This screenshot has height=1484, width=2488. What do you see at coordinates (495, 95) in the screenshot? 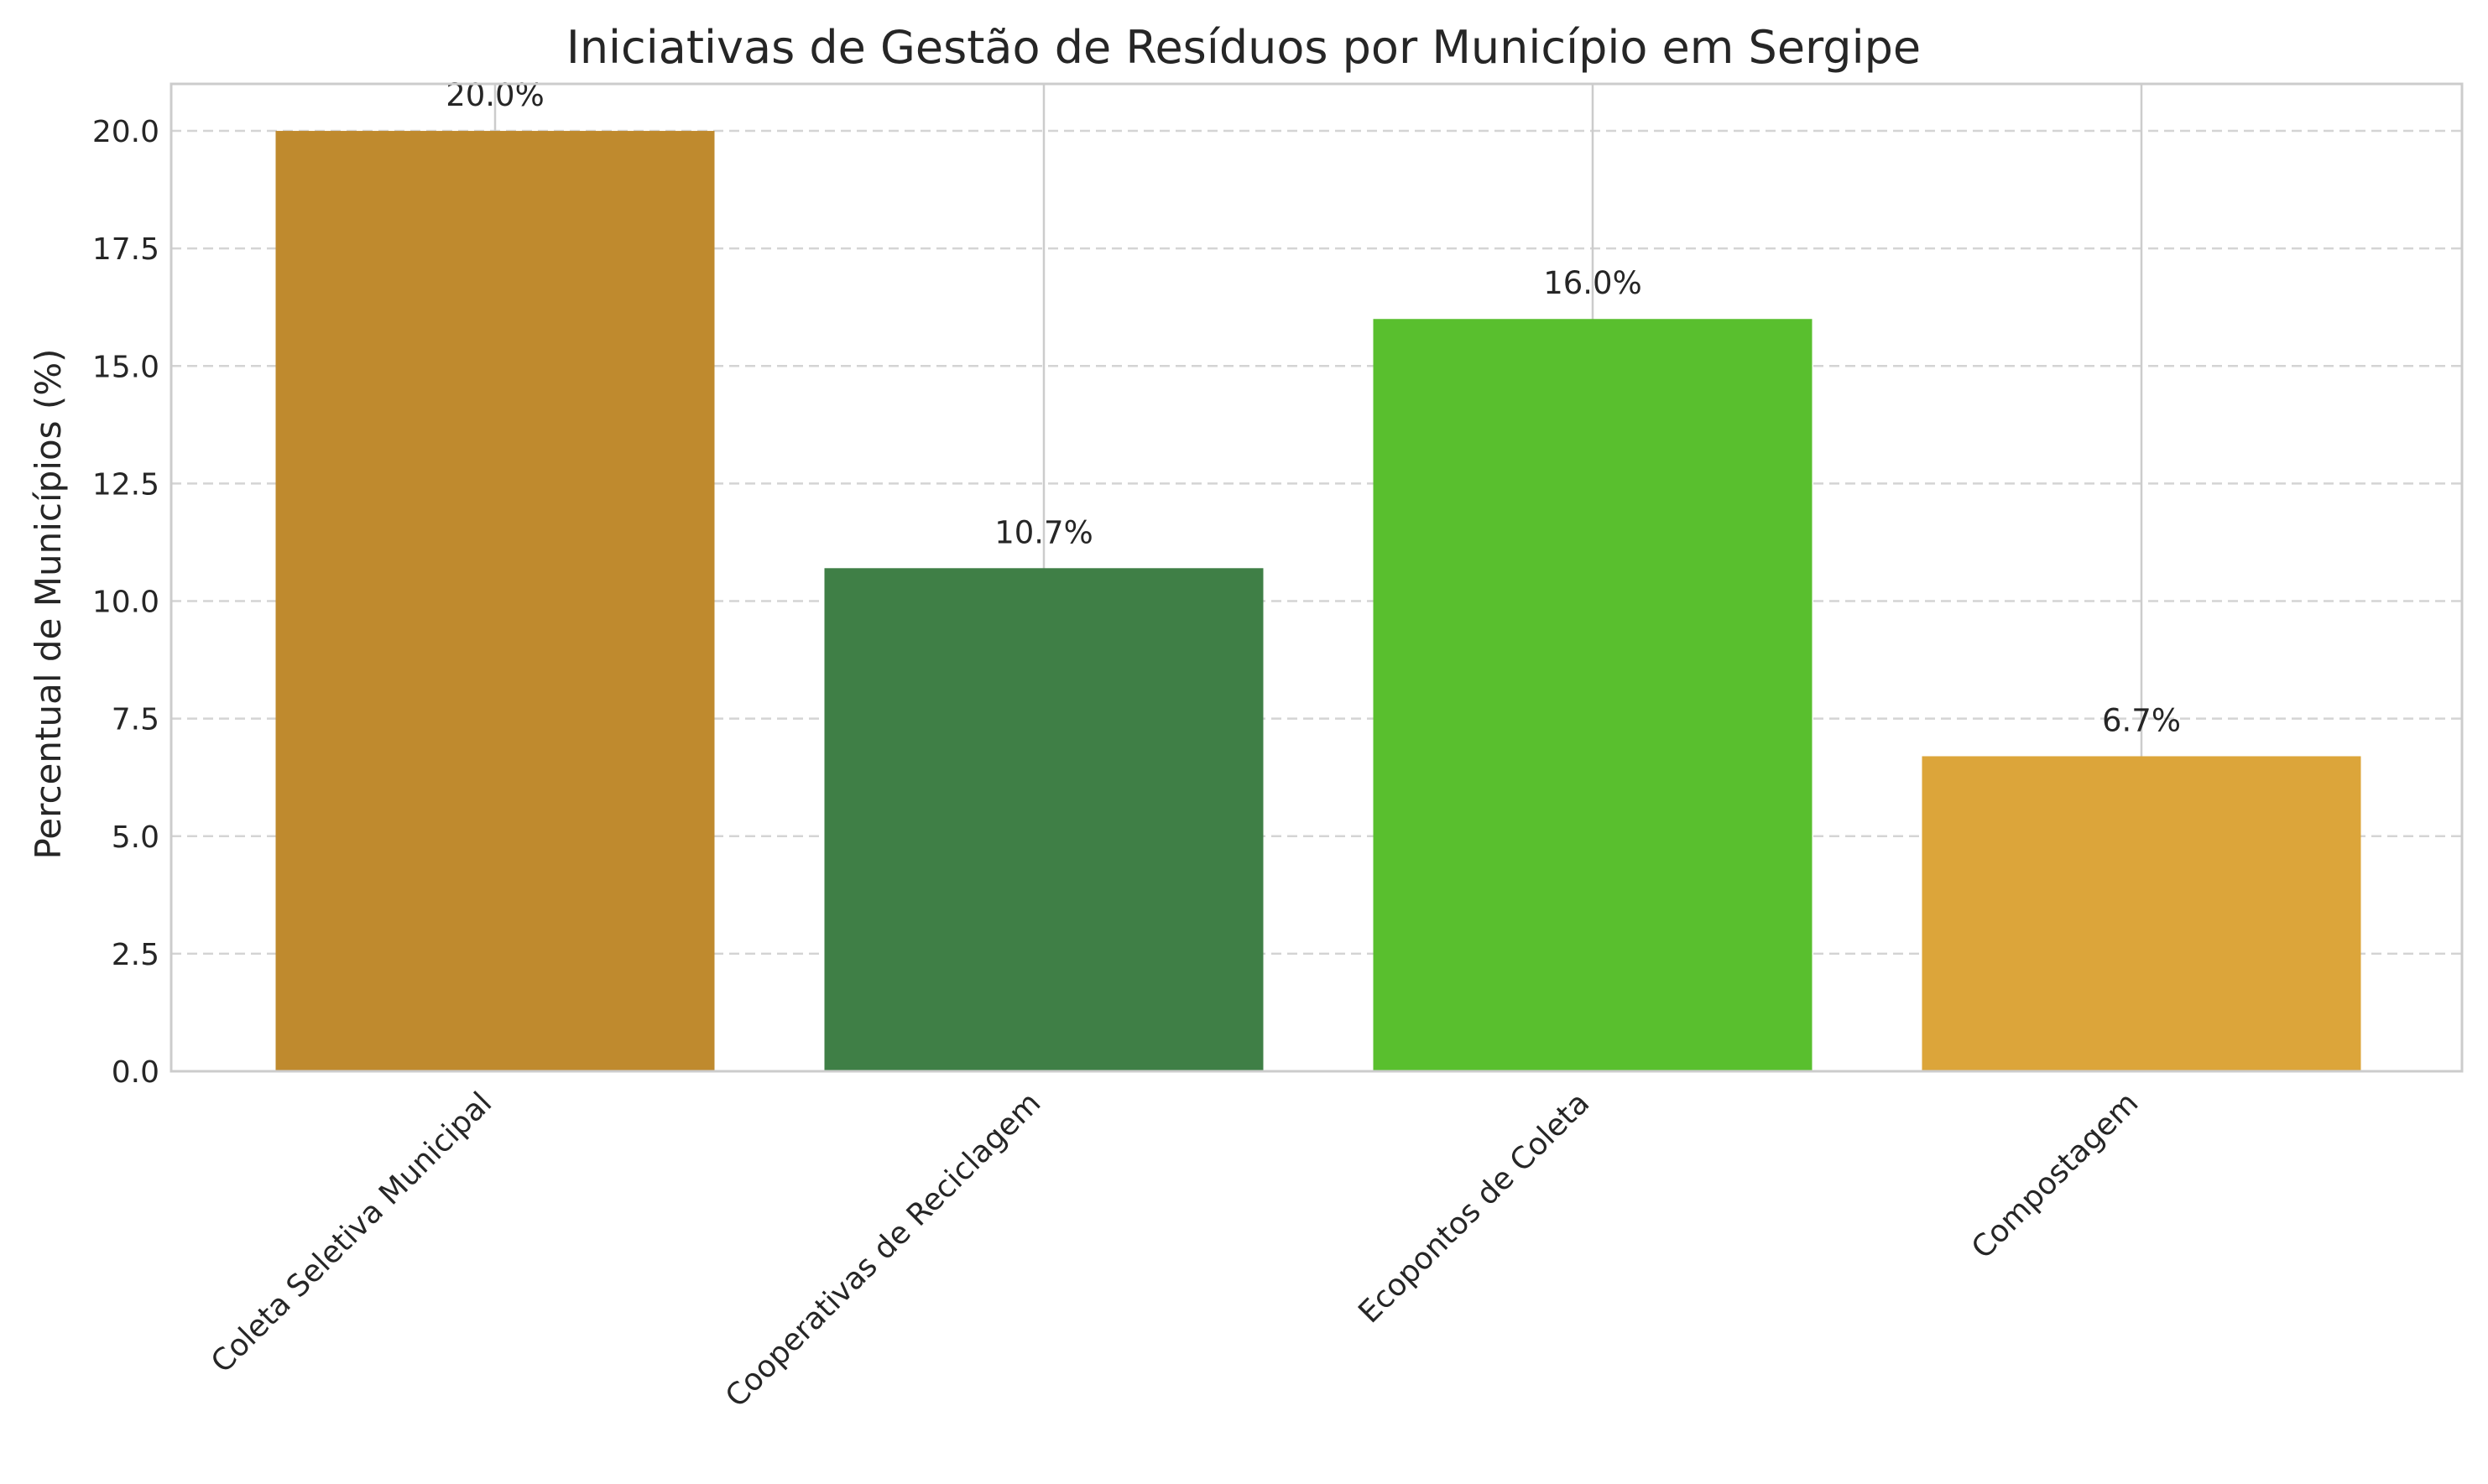
I see `bar-value-label: 20.0%` at bounding box center [495, 95].